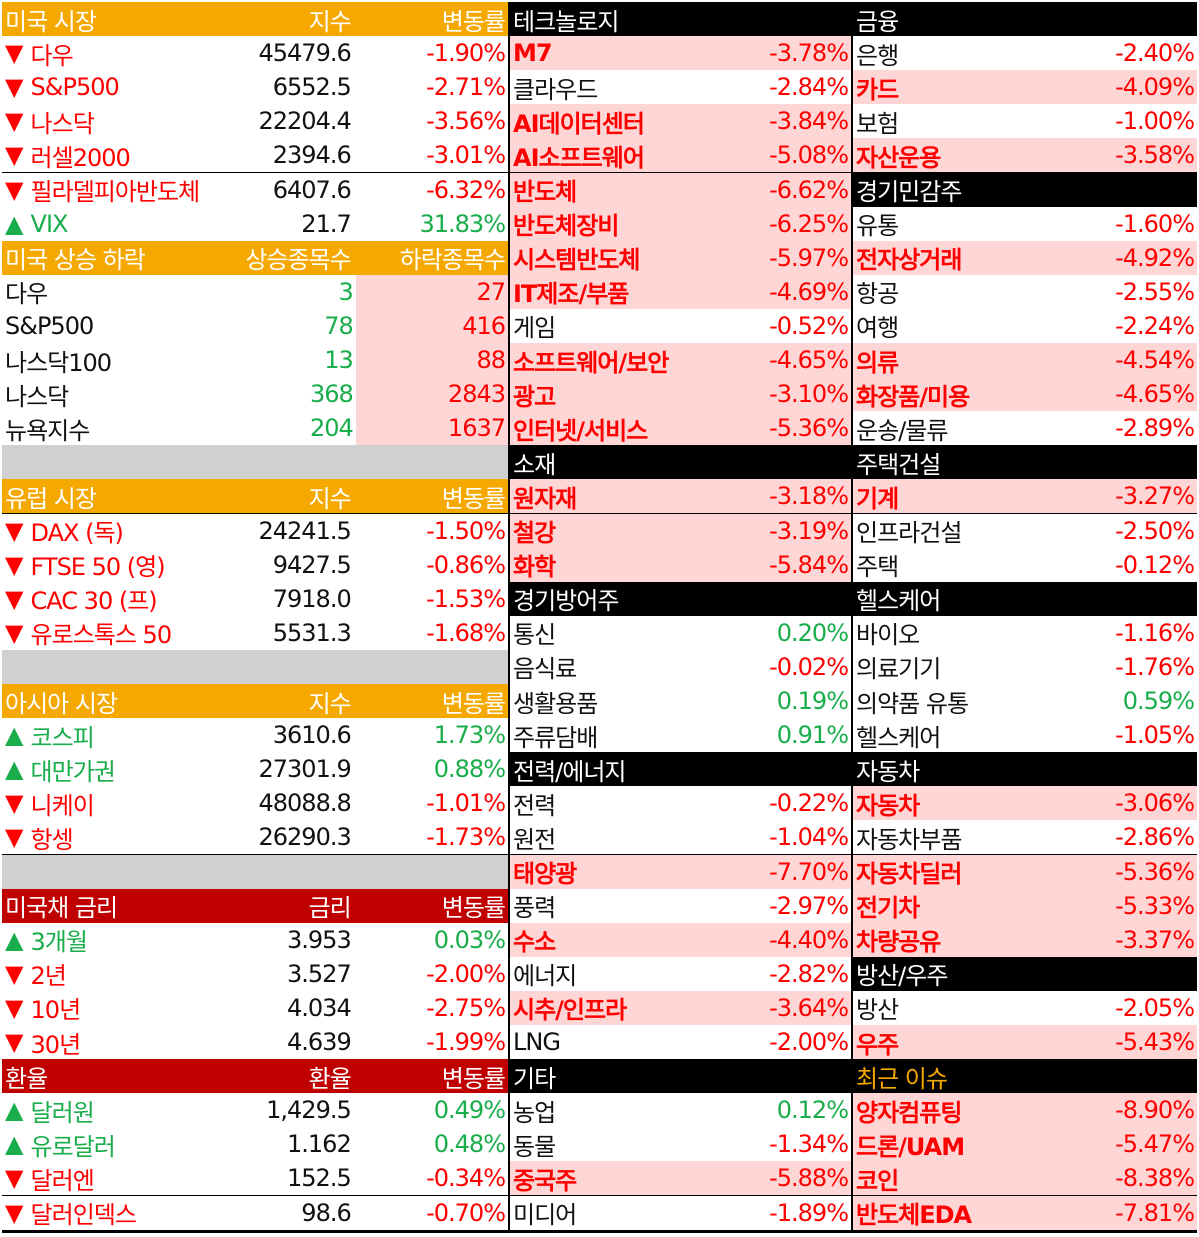 The width and height of the screenshot is (1199, 1237). Describe the element at coordinates (898, 737) in the screenshot. I see `sector-name: 헬스케어` at that location.